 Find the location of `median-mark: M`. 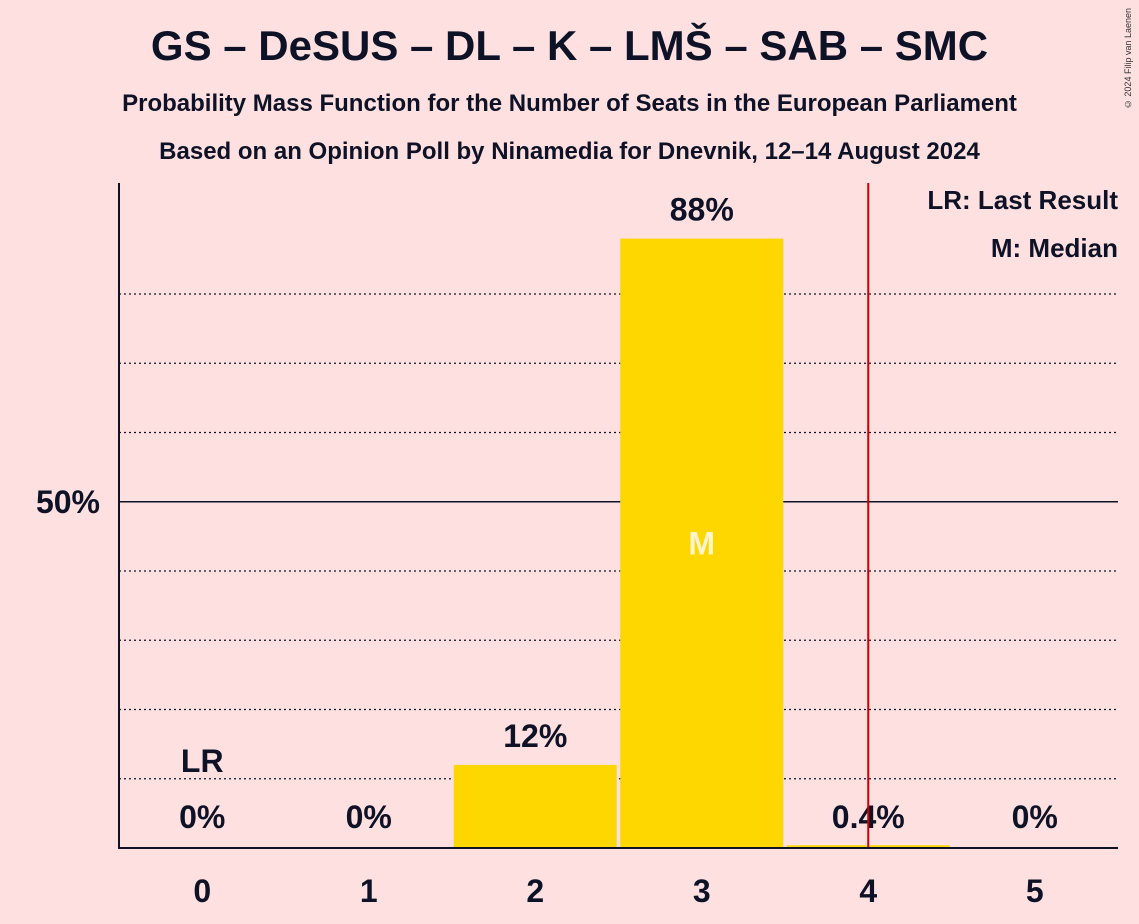

median-mark: M is located at coordinates (701, 543).